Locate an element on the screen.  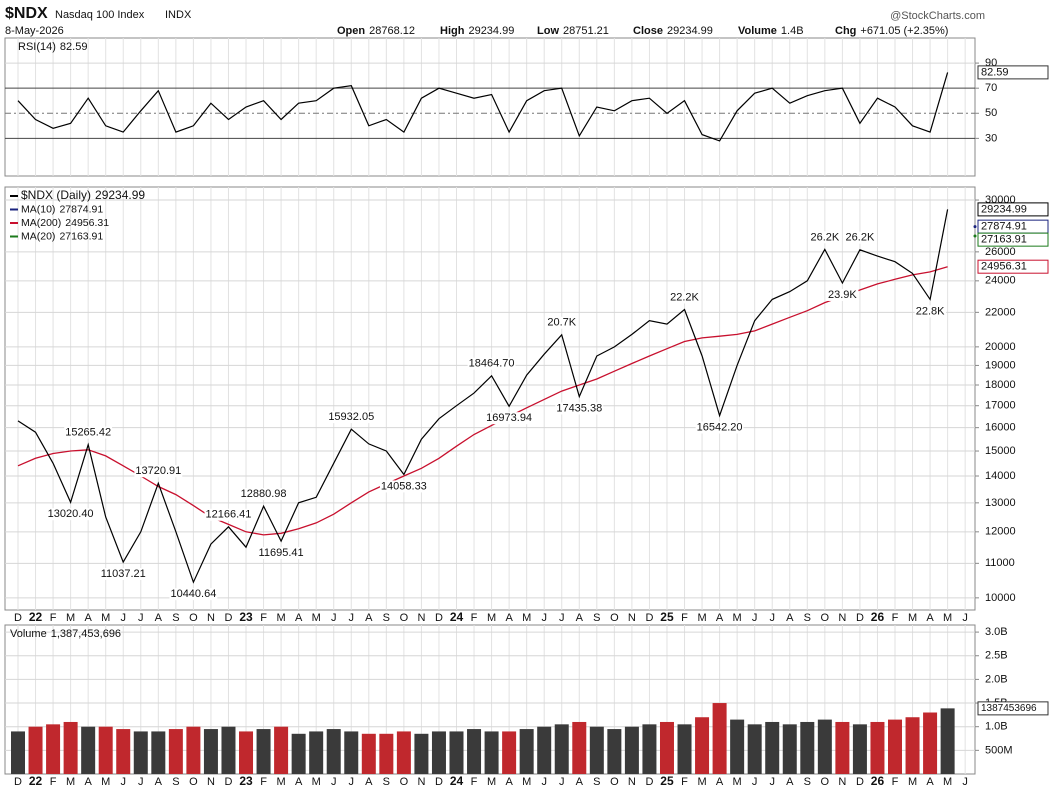
annotation-label: 18464.70 is located at coordinates (492, 364).